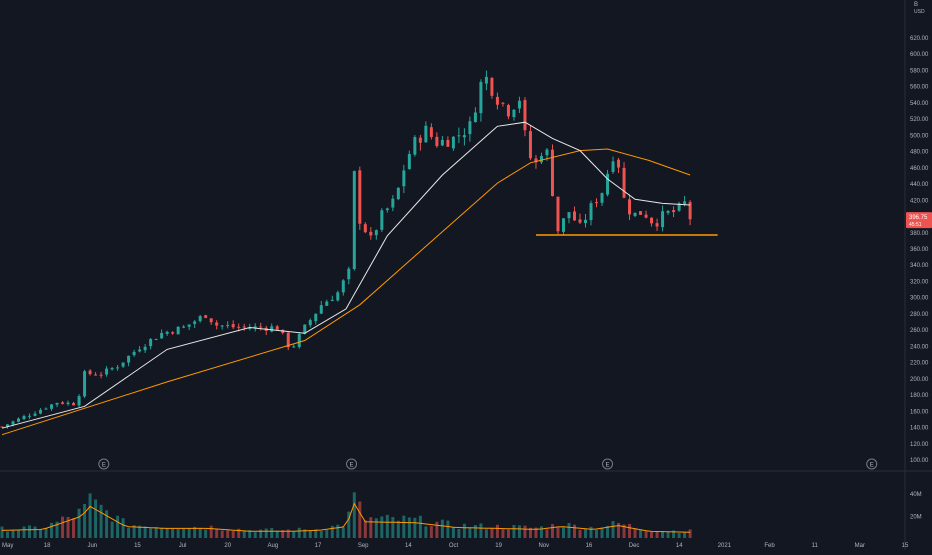 This screenshot has height=555, width=932. What do you see at coordinates (915, 225) in the screenshot?
I see `last-price-sublabel: 45:51` at bounding box center [915, 225].